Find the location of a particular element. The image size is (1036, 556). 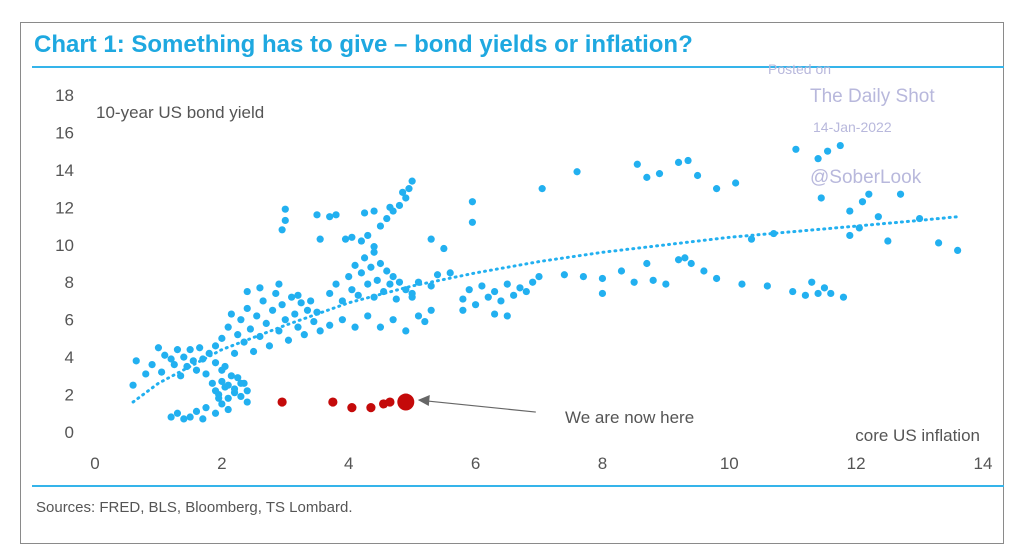

x-tick-label: 8 is located at coordinates (602, 463).